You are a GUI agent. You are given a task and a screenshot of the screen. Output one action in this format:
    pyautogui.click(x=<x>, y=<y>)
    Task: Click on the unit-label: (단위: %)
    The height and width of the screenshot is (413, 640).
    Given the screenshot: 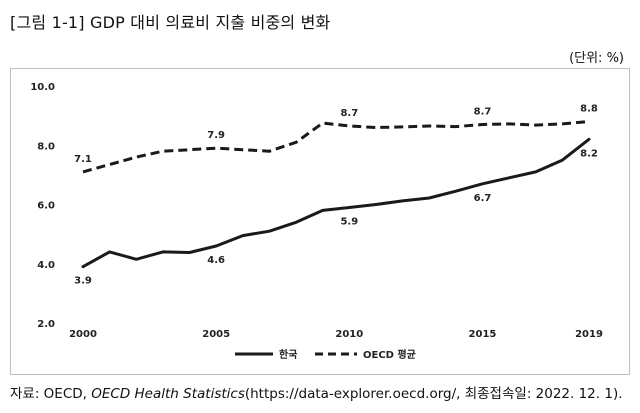 What is the action you would take?
    pyautogui.click(x=596, y=58)
    